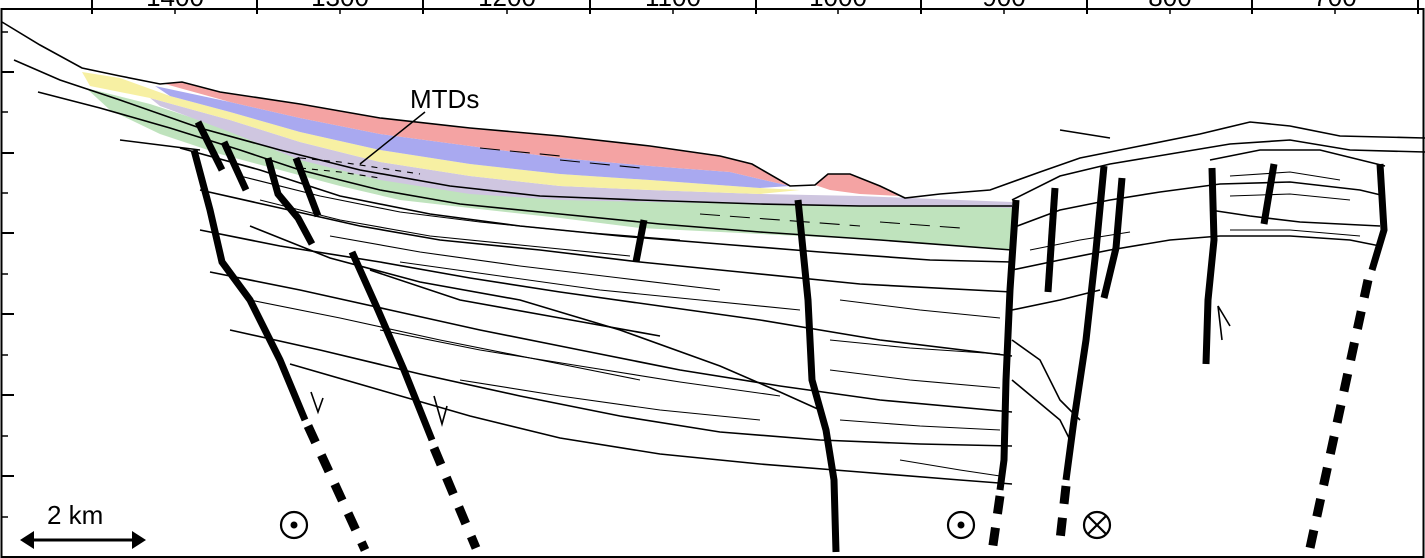  I want to click on reverse-slip-arrow, so click(1224, 323).